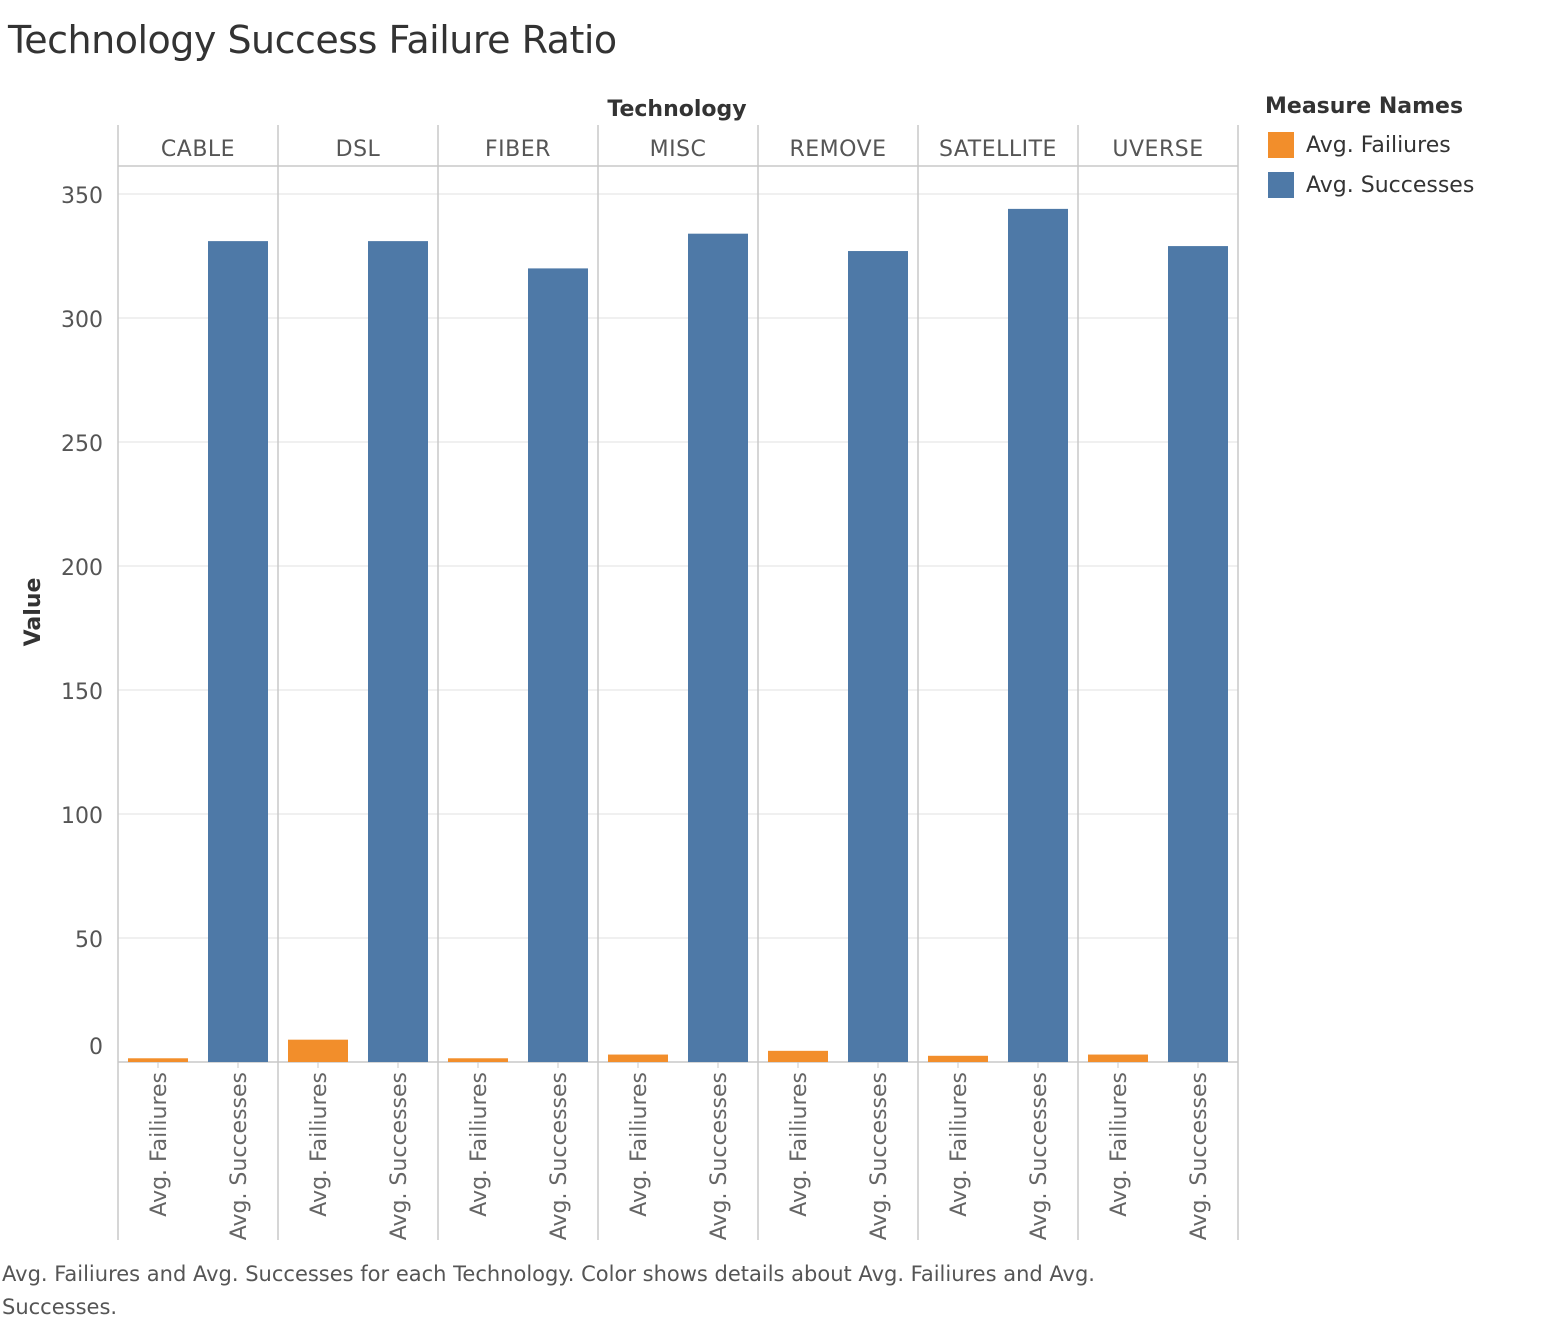 The width and height of the screenshot is (1542, 1326). What do you see at coordinates (62, 622) in the screenshot?
I see `y-axis: Value 0 50 100 150 200 250 300 350` at bounding box center [62, 622].